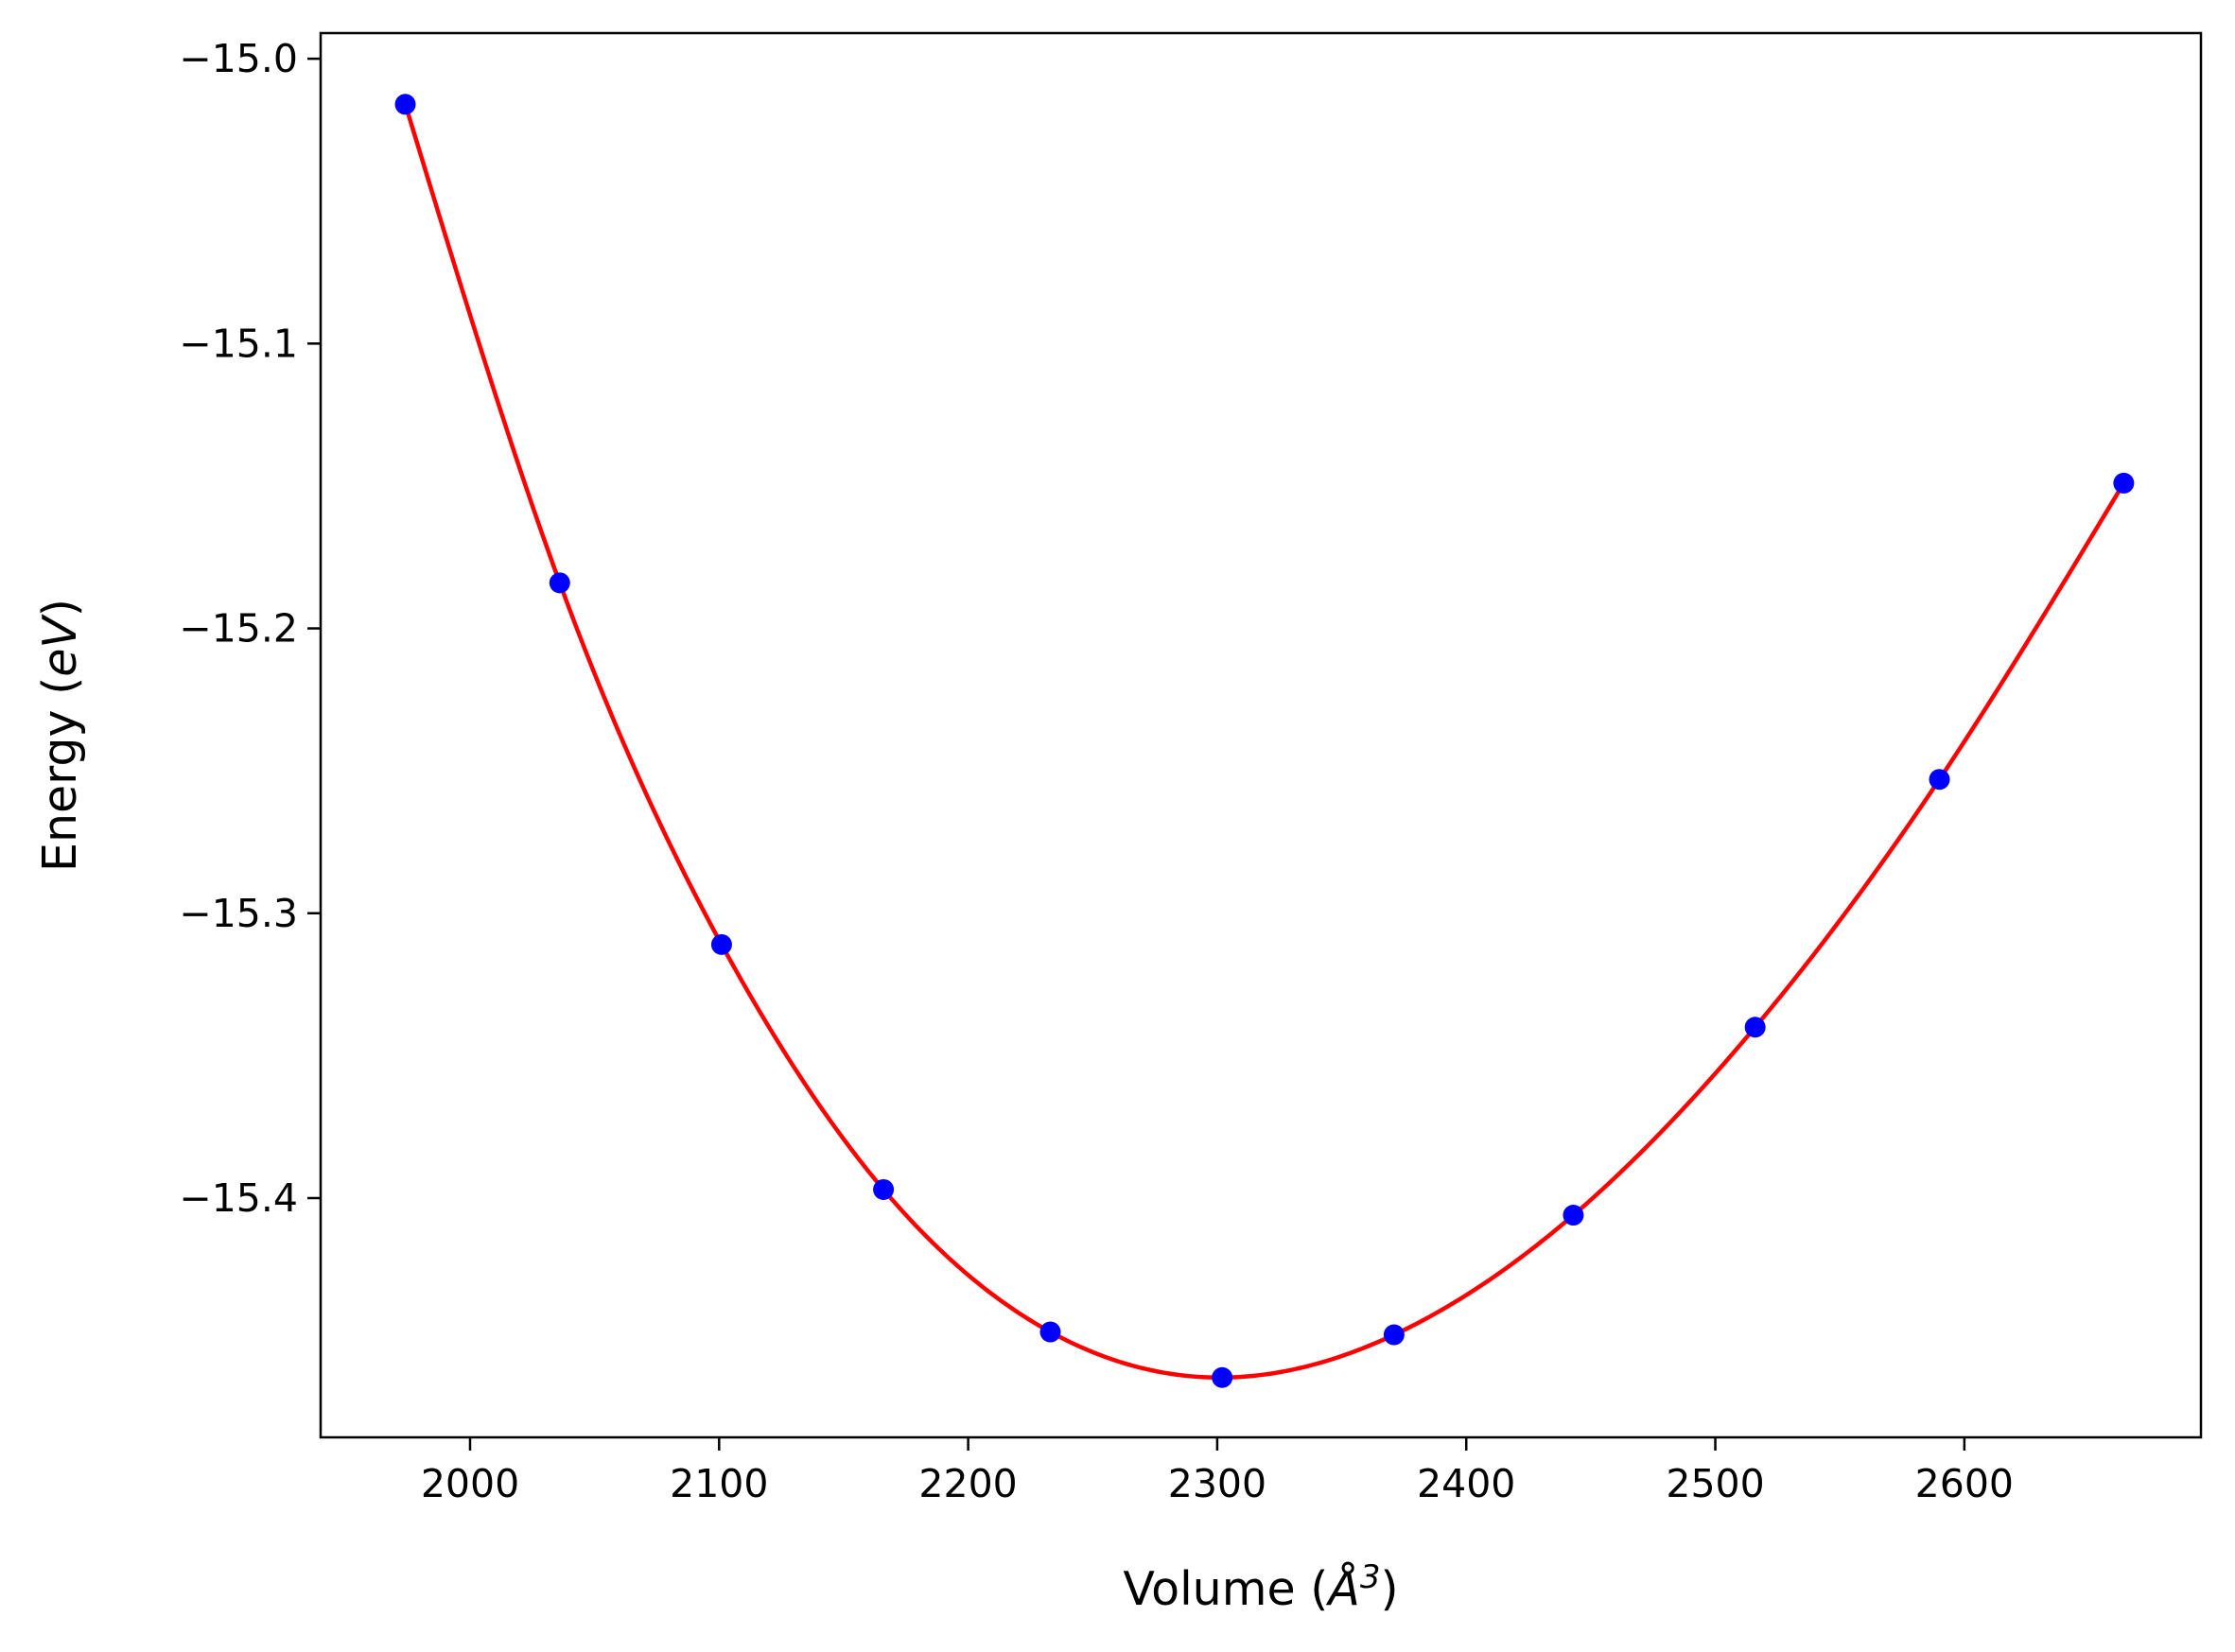  Describe the element at coordinates (967, 1484) in the screenshot. I see `x-tick-label: 2200` at that location.